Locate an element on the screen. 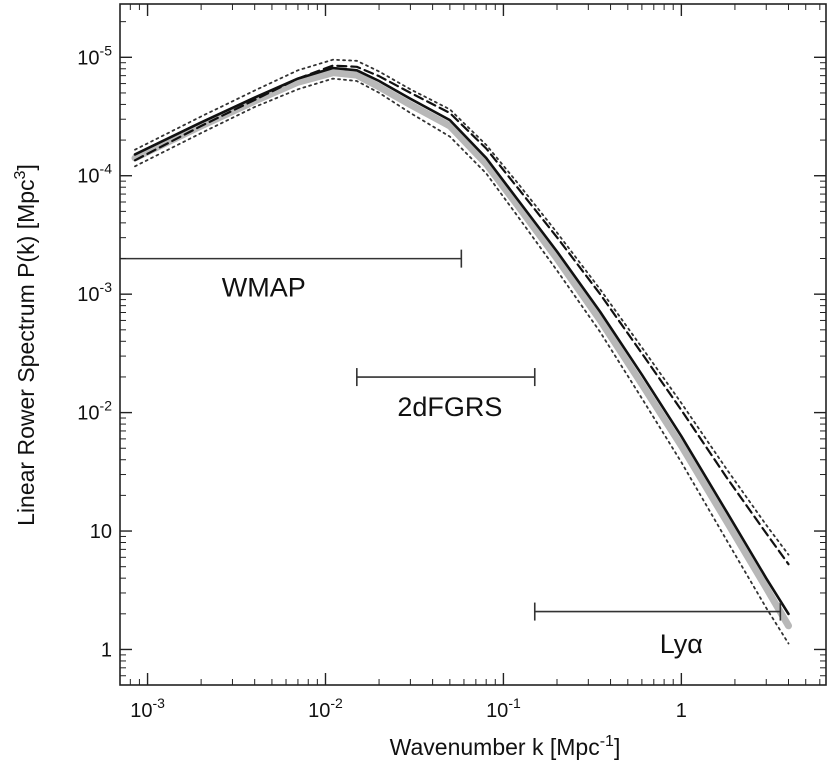  x-axis-title: Wavenumber k [Mpc-1] is located at coordinates (505, 746).